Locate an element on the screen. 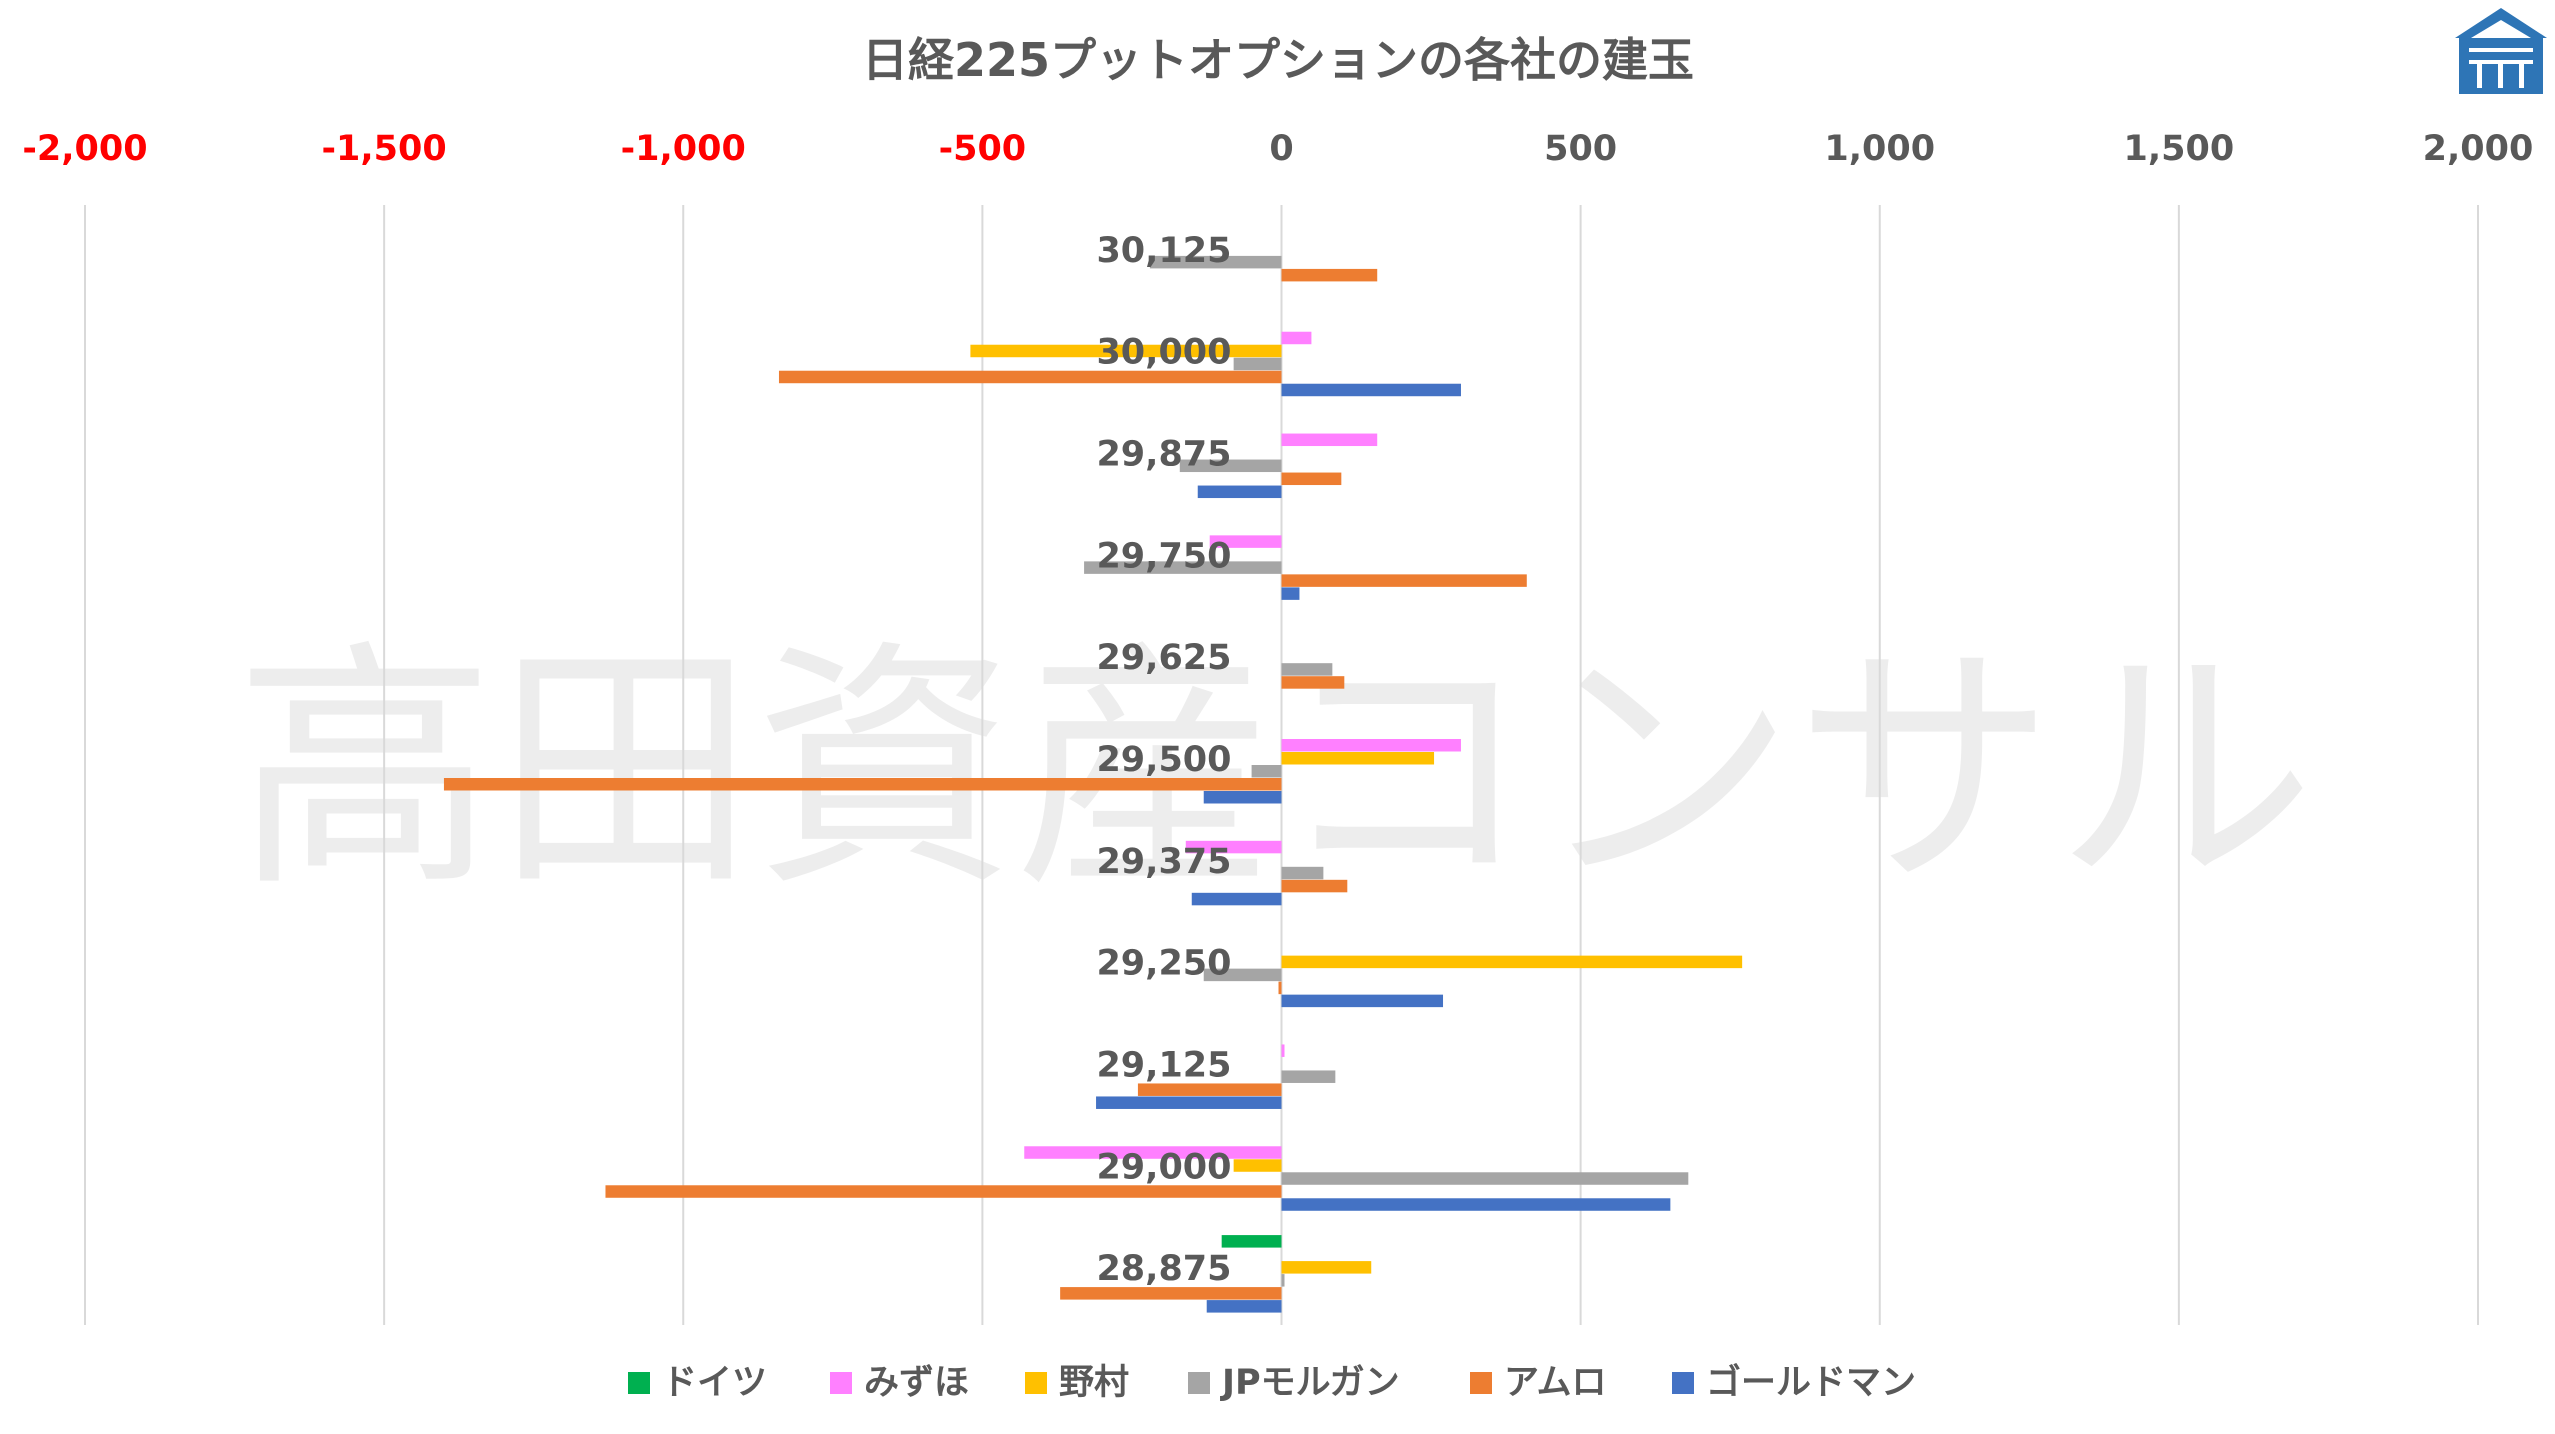 The image size is (2555, 1434). category-label: 29,875 is located at coordinates (1163, 455).